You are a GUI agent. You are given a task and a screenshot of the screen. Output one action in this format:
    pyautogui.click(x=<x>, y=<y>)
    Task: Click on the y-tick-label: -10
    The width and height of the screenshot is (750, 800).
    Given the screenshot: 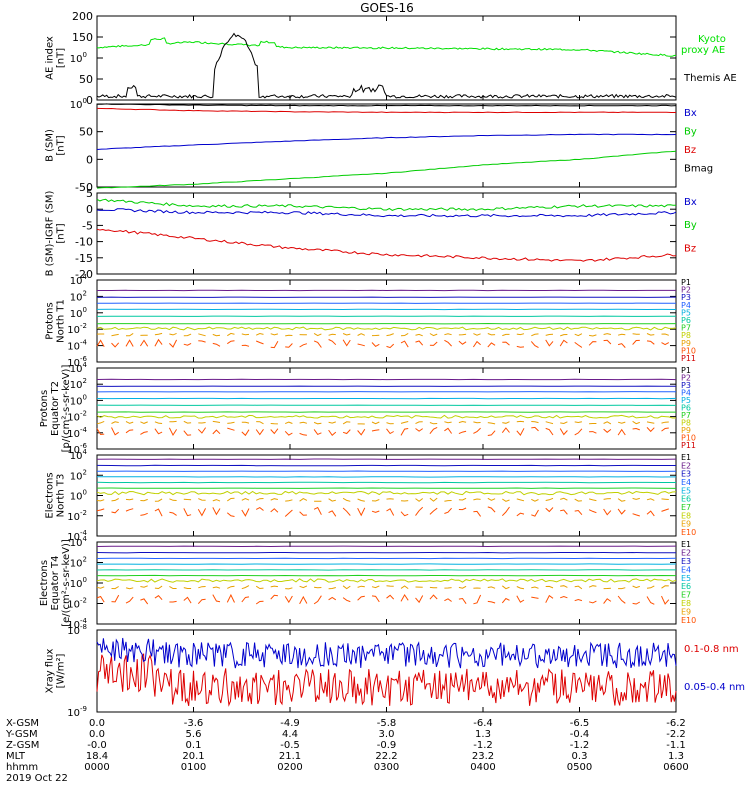 What is the action you would take?
    pyautogui.click(x=84, y=242)
    